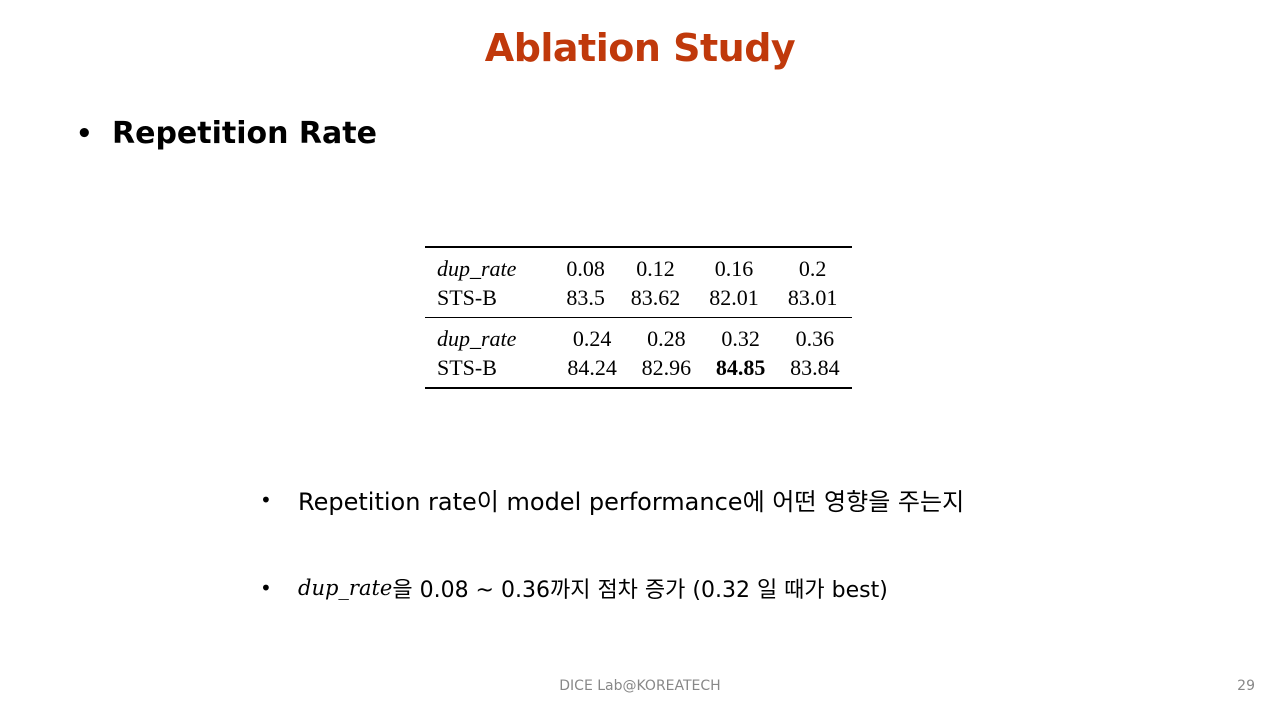 This screenshot has width=1280, height=720. What do you see at coordinates (655, 297) in the screenshot?
I see `table-cell: 83.62` at bounding box center [655, 297].